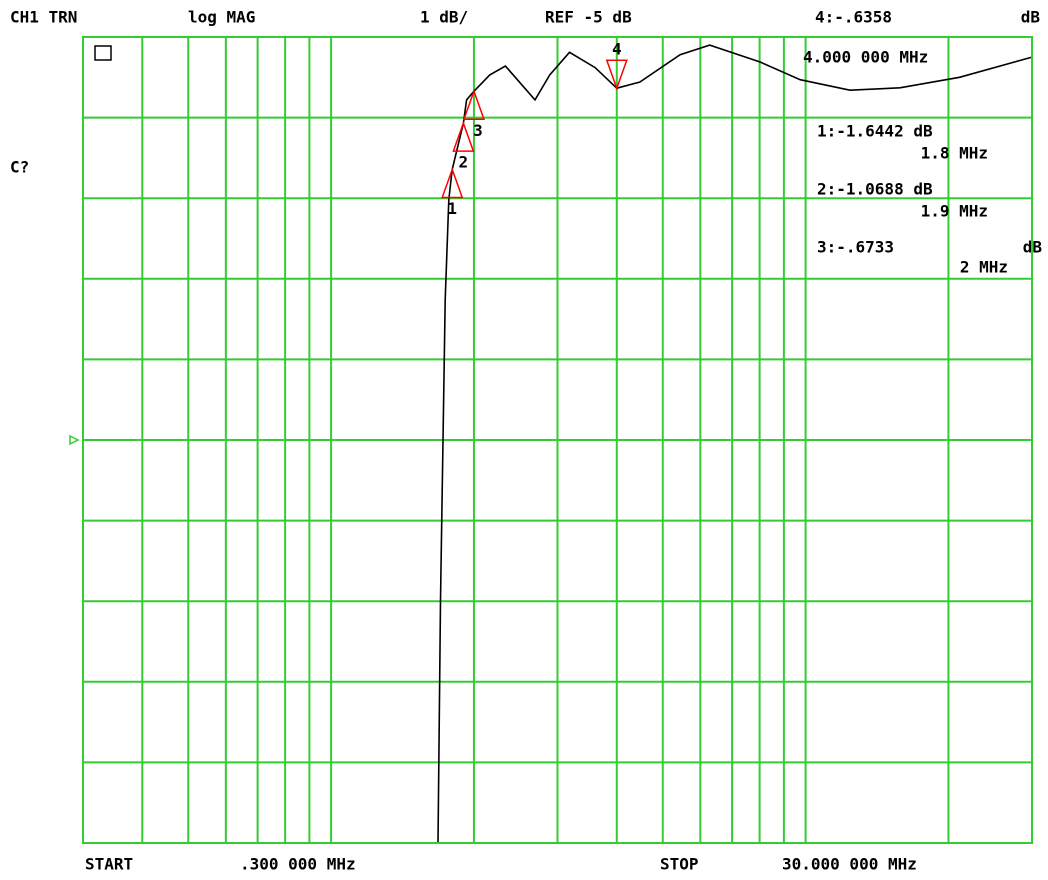 The image size is (1048, 880). I want to click on start-label: START, so click(109, 864).